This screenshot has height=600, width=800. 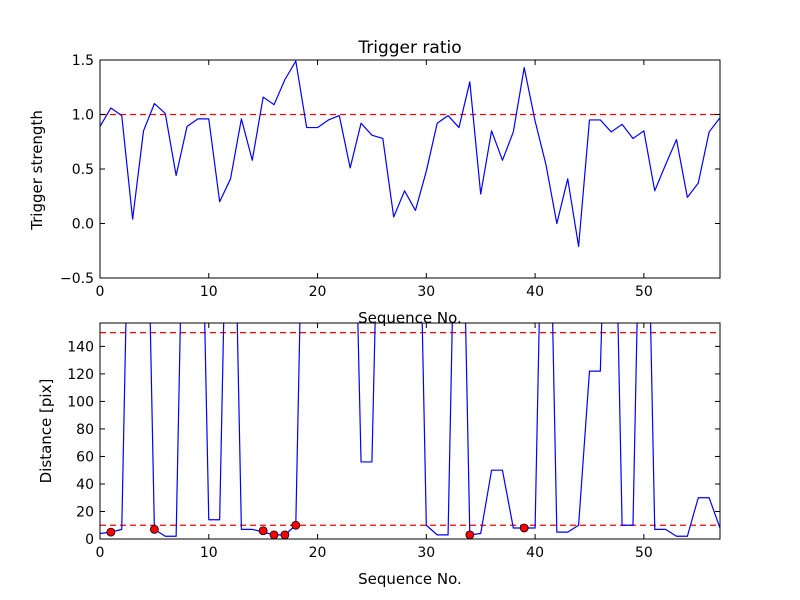 I want to click on y-tick-label: −0.5, so click(x=77, y=279).